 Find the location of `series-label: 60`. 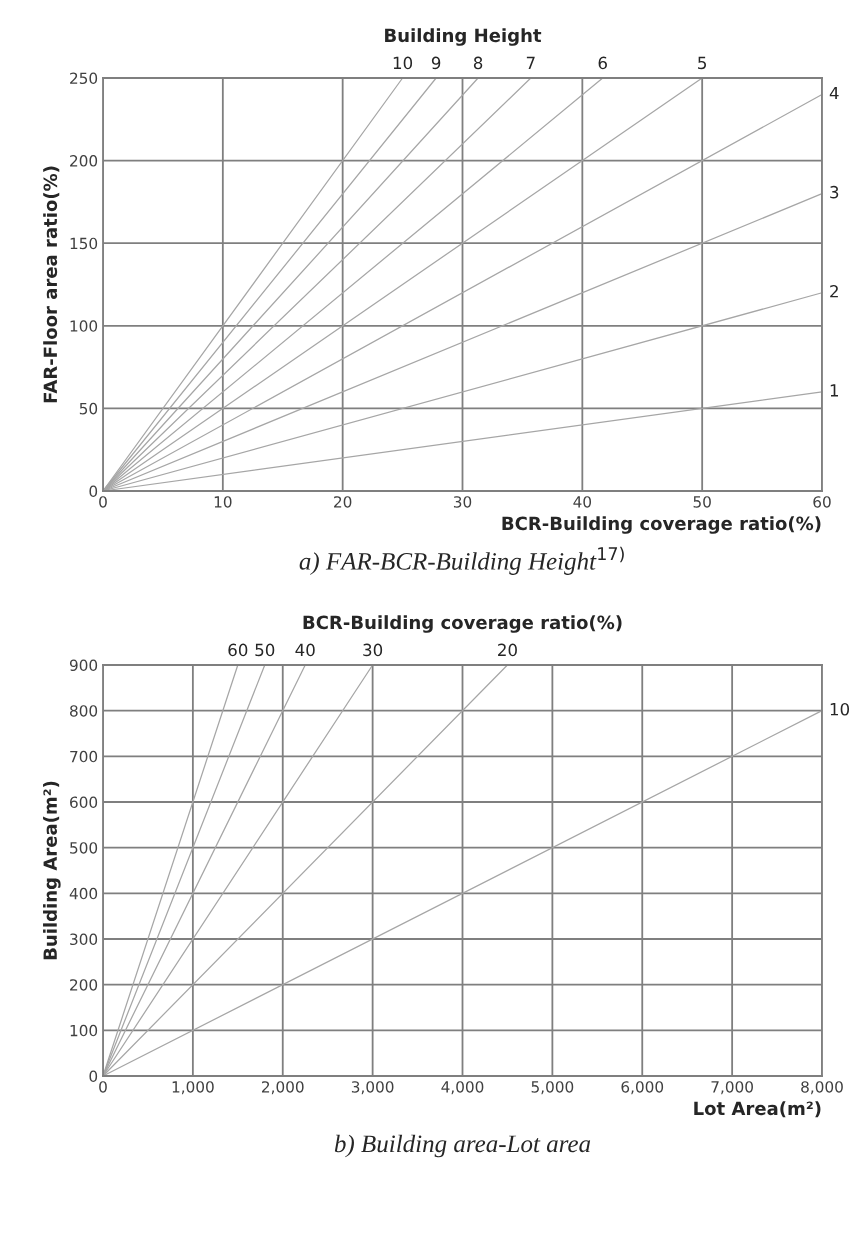

series-label: 60 is located at coordinates (238, 650).